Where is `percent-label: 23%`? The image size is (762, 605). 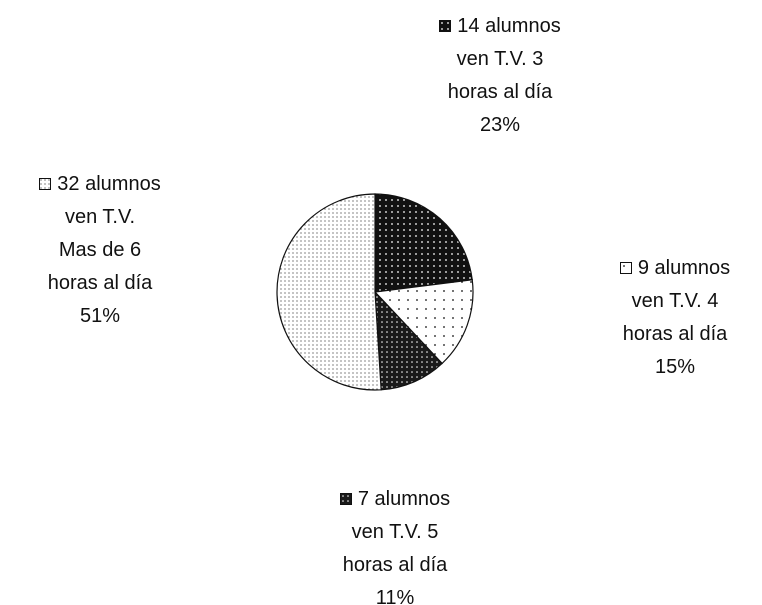
percent-label: 23% is located at coordinates (500, 125).